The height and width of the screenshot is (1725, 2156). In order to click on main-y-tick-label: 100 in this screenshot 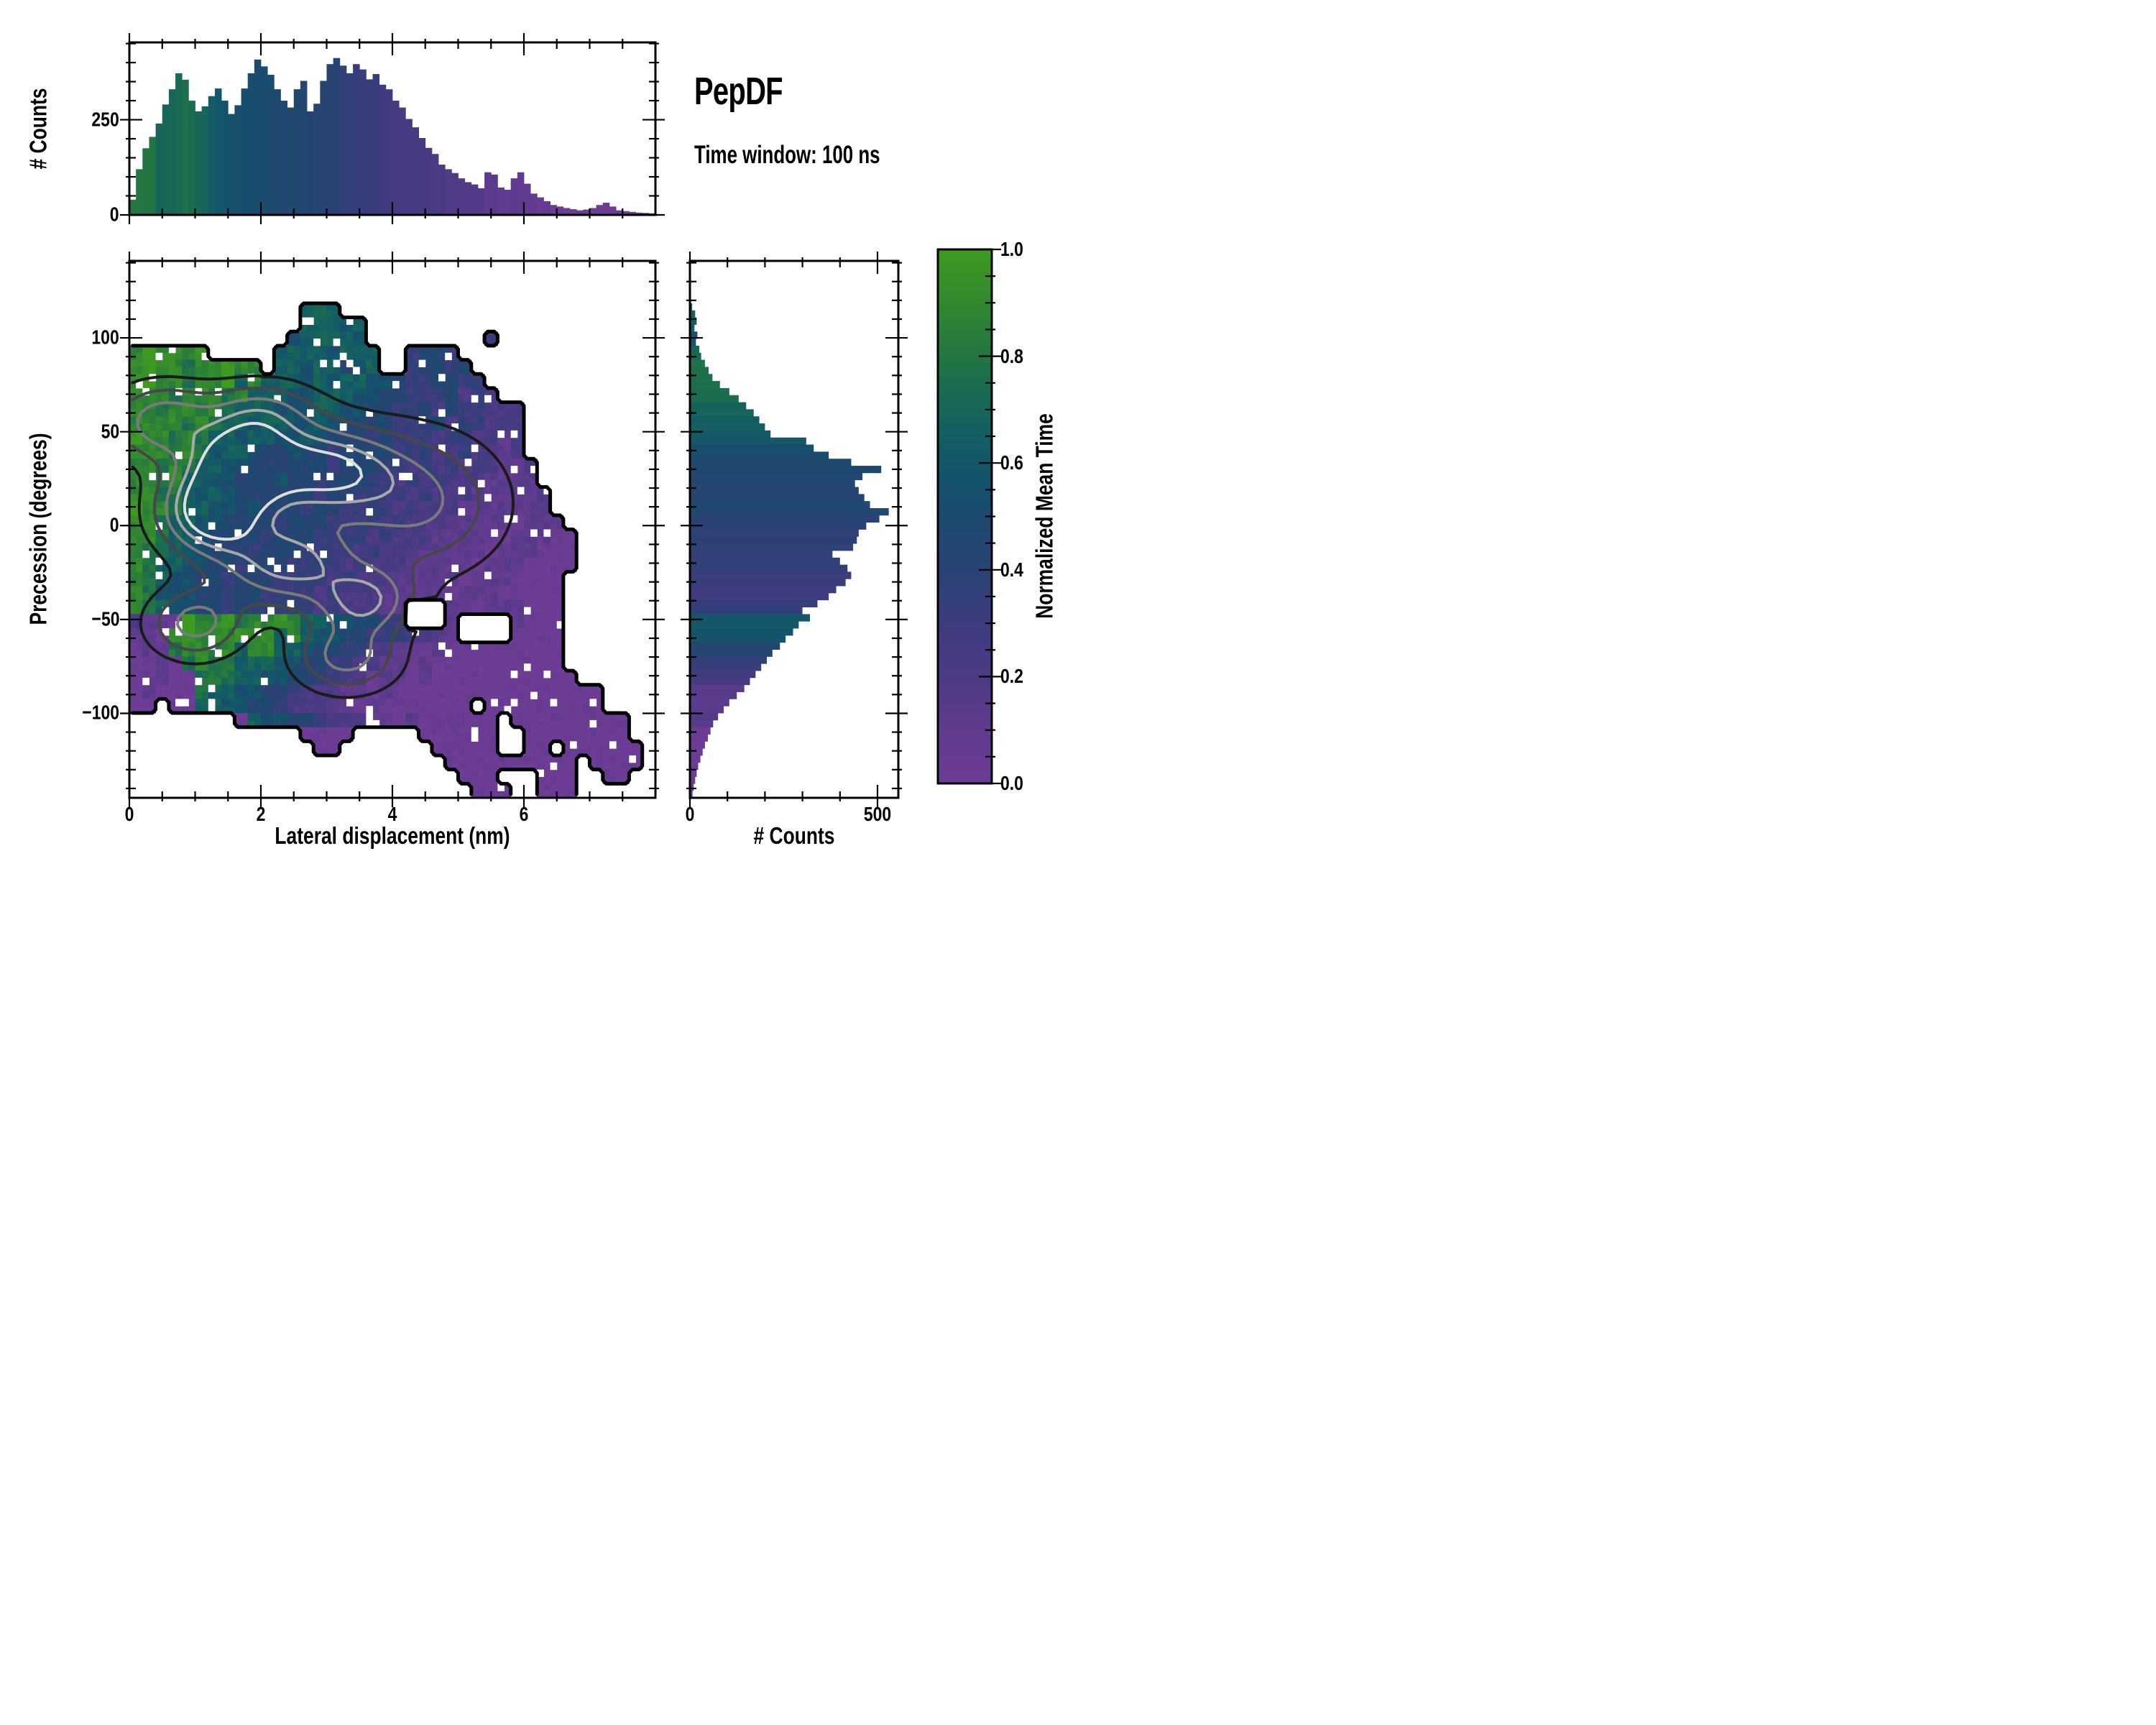, I will do `click(105, 337)`.